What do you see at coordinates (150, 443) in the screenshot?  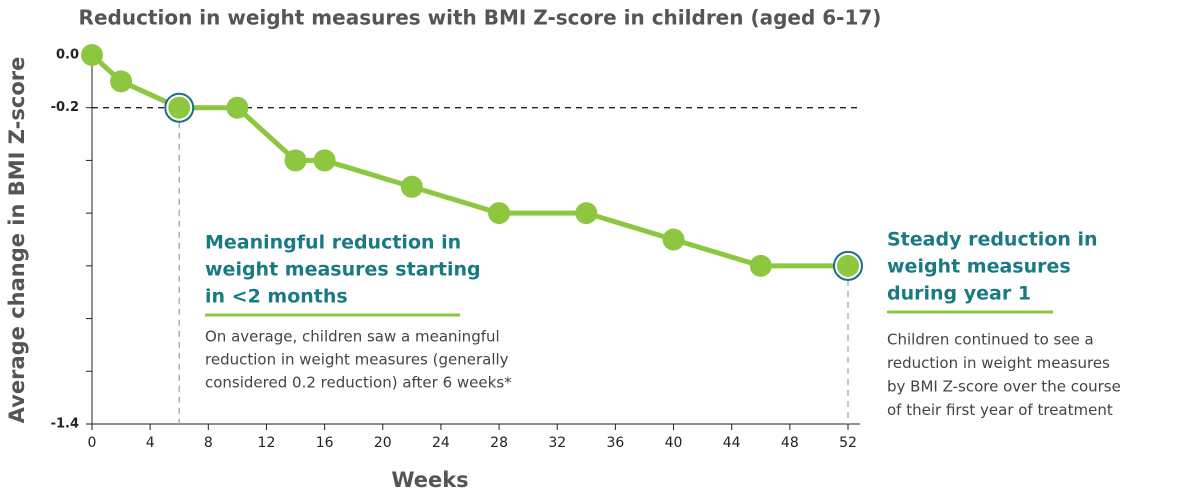 I see `x-tick-label: 4` at bounding box center [150, 443].